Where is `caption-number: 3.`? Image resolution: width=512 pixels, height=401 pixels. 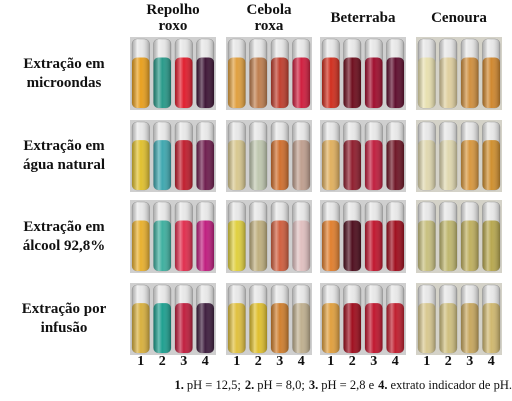
caption-number: 3. is located at coordinates (313, 385).